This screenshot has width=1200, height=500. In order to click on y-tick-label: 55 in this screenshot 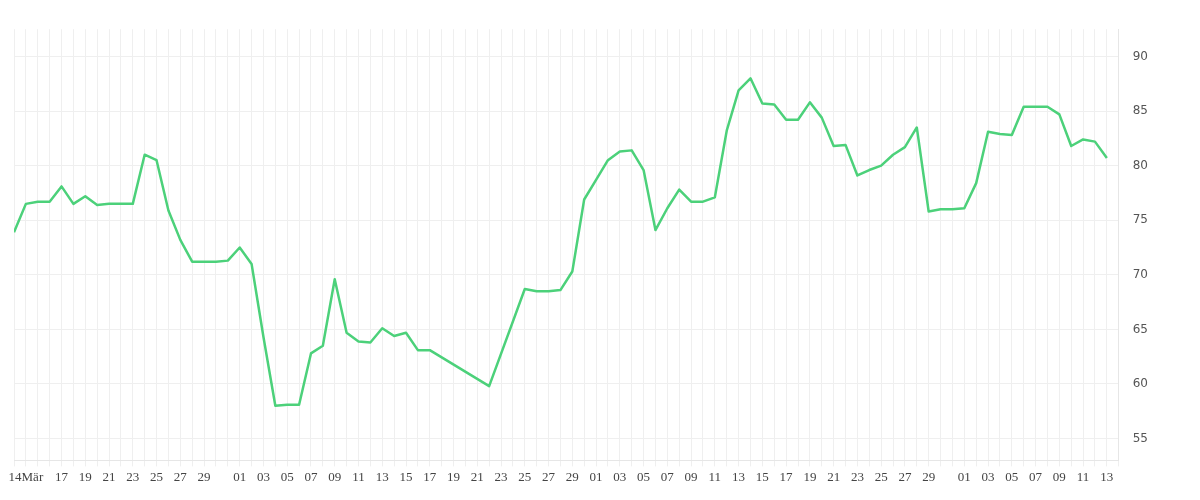, I will do `click(1140, 437)`.